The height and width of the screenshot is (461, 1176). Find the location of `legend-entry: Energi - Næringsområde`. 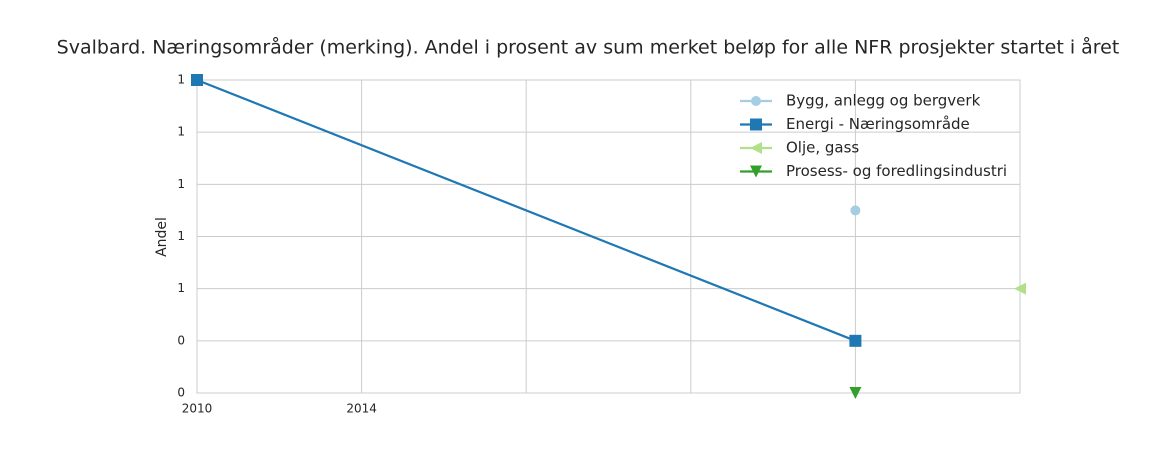

legend-entry: Energi - Næringsområde is located at coordinates (855, 124).